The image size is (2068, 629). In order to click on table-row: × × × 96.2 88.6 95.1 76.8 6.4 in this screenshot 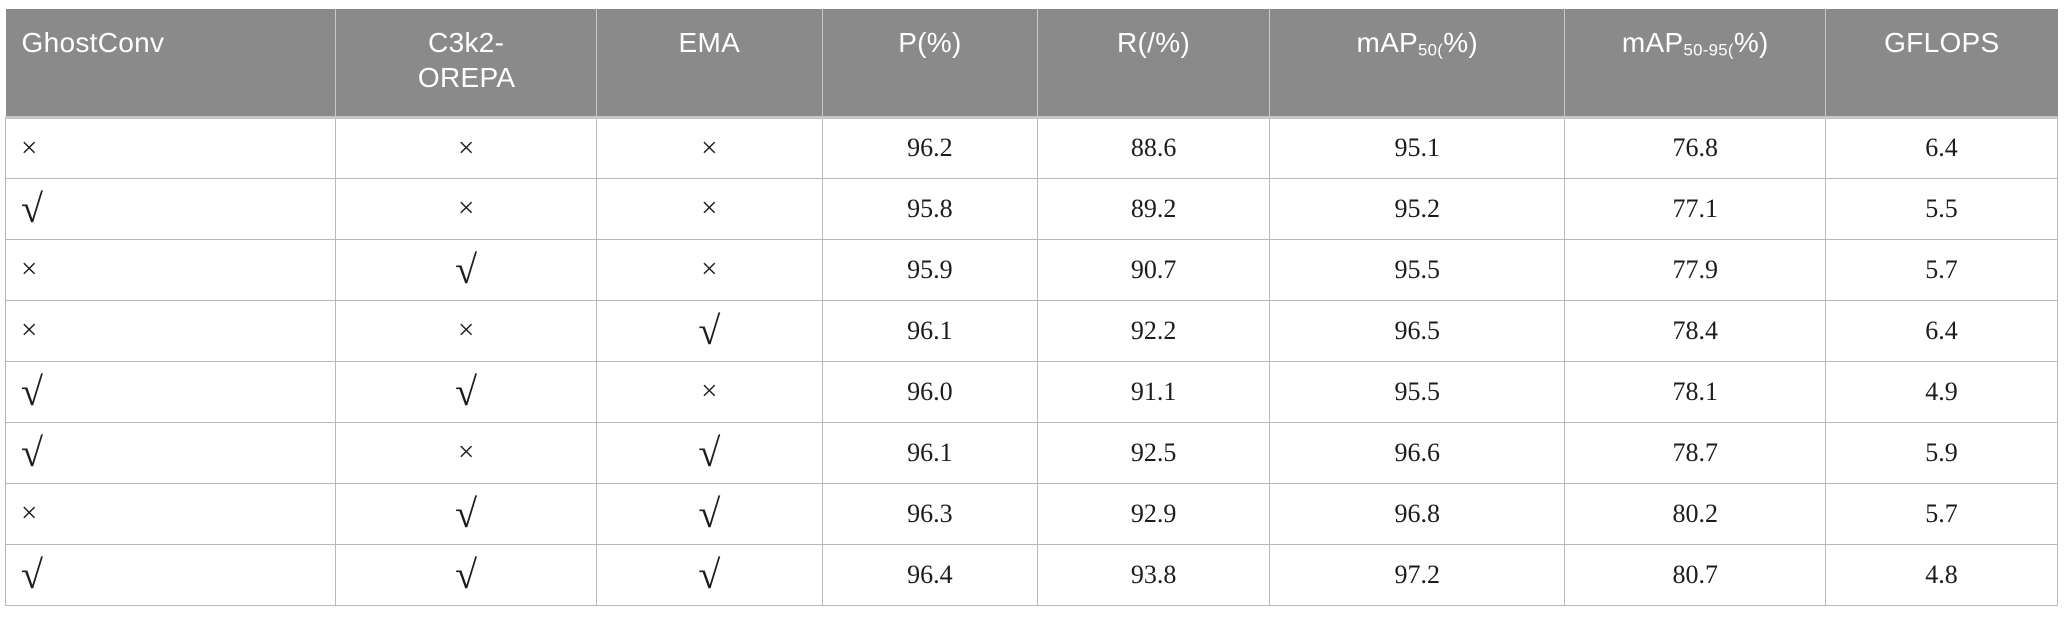, I will do `click(1031, 147)`.